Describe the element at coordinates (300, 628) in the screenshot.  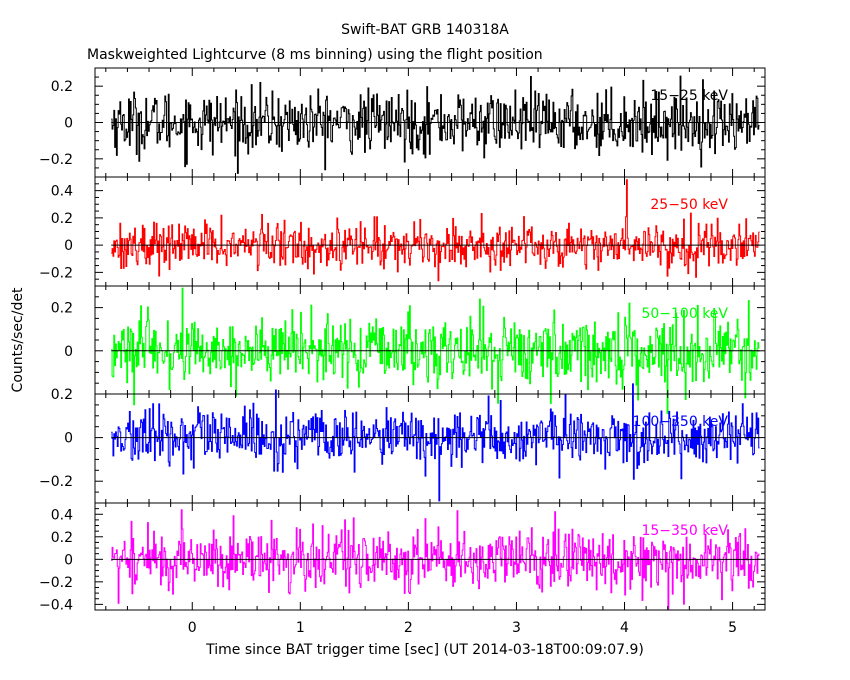
I see `x-tick-label: 1` at that location.